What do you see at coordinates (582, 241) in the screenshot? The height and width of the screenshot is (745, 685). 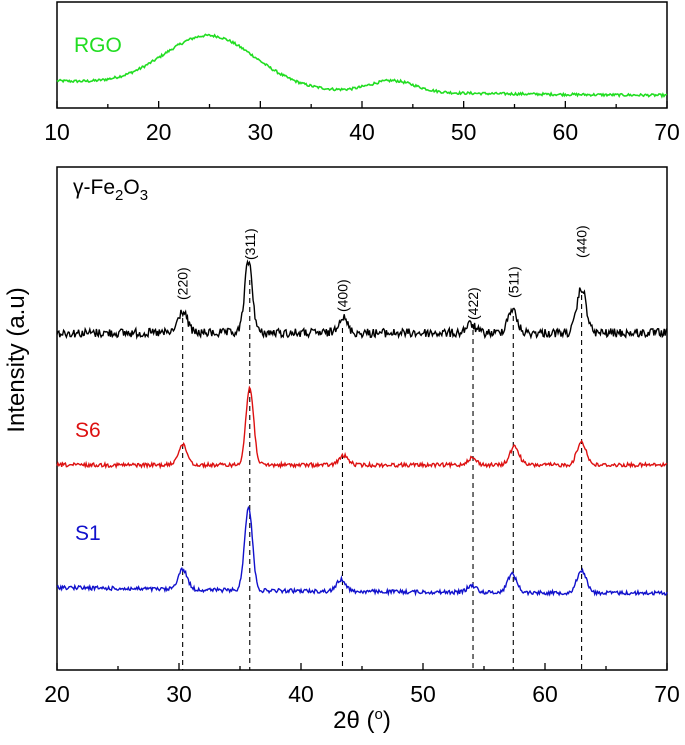 I see `peak-label: (440)` at bounding box center [582, 241].